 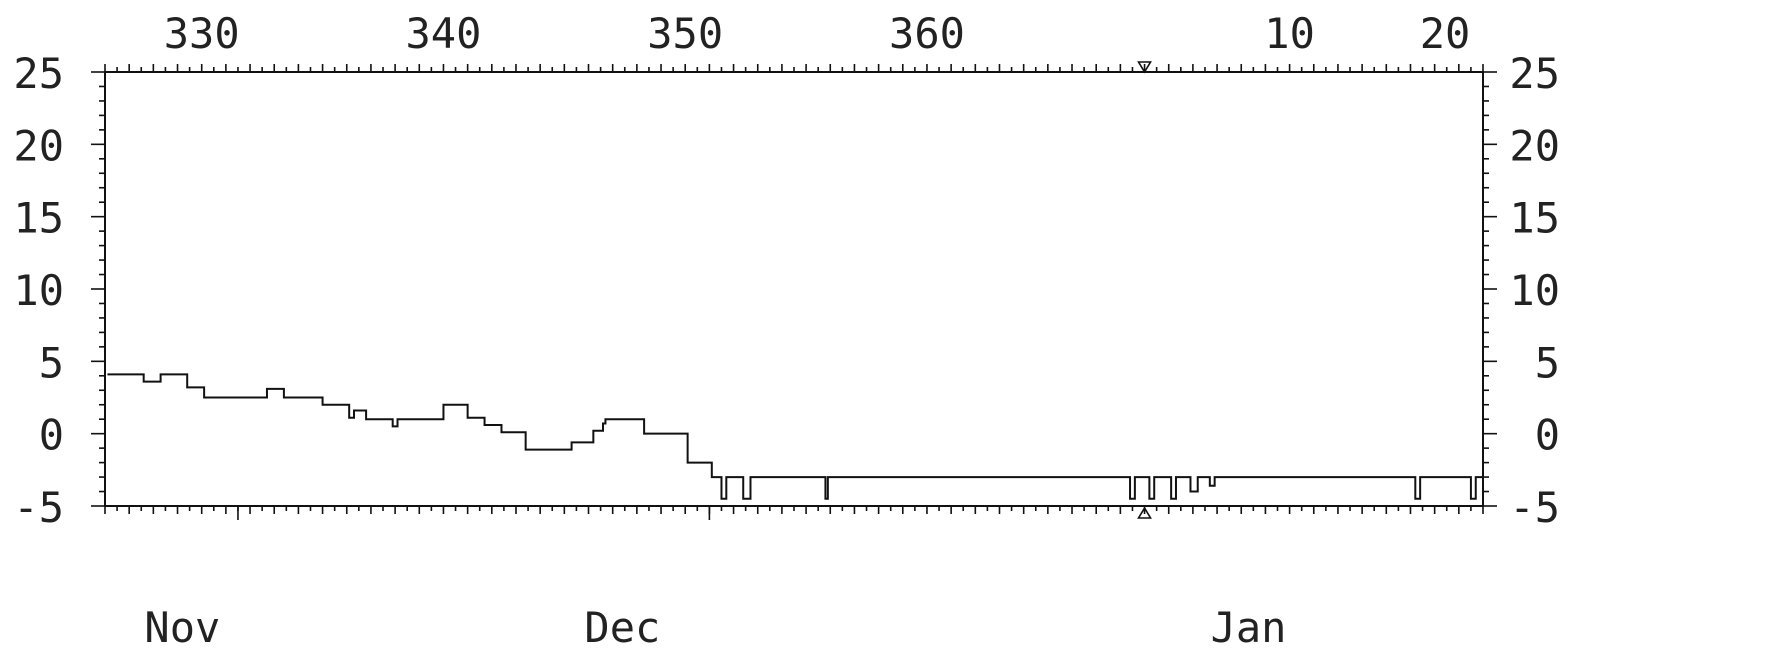 I want to click on y-tick-label-right: 10, so click(x=1534, y=290).